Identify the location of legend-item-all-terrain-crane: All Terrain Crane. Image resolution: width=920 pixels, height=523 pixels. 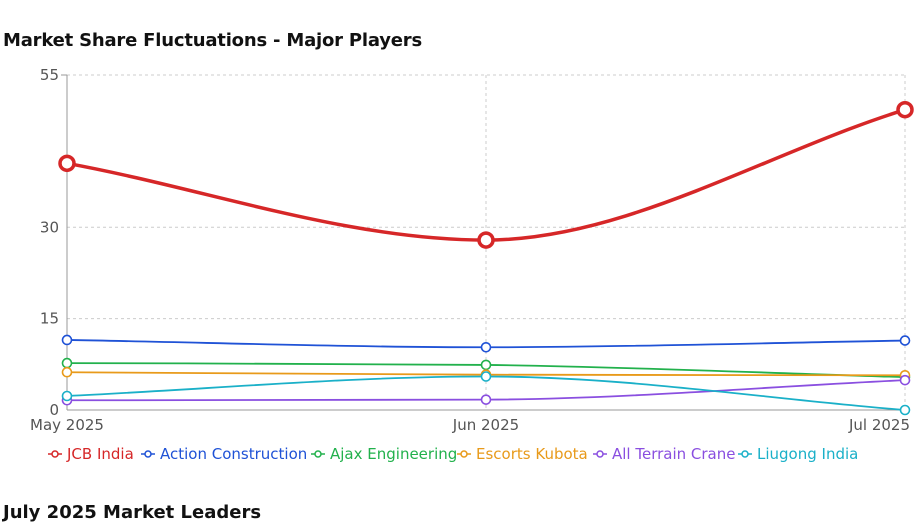
(664, 454).